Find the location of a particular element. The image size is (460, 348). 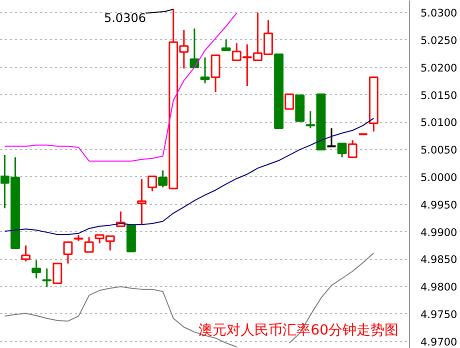

y-tick-label: 4.9950 is located at coordinates (439, 205).